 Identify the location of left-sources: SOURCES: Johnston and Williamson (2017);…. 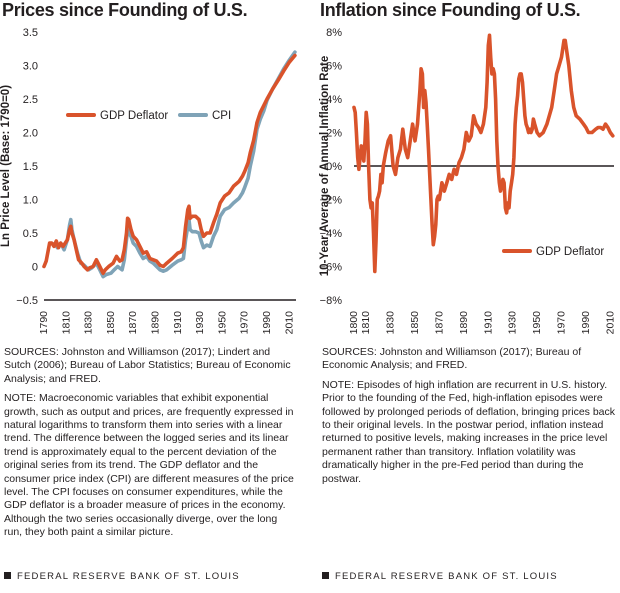
(147, 365).